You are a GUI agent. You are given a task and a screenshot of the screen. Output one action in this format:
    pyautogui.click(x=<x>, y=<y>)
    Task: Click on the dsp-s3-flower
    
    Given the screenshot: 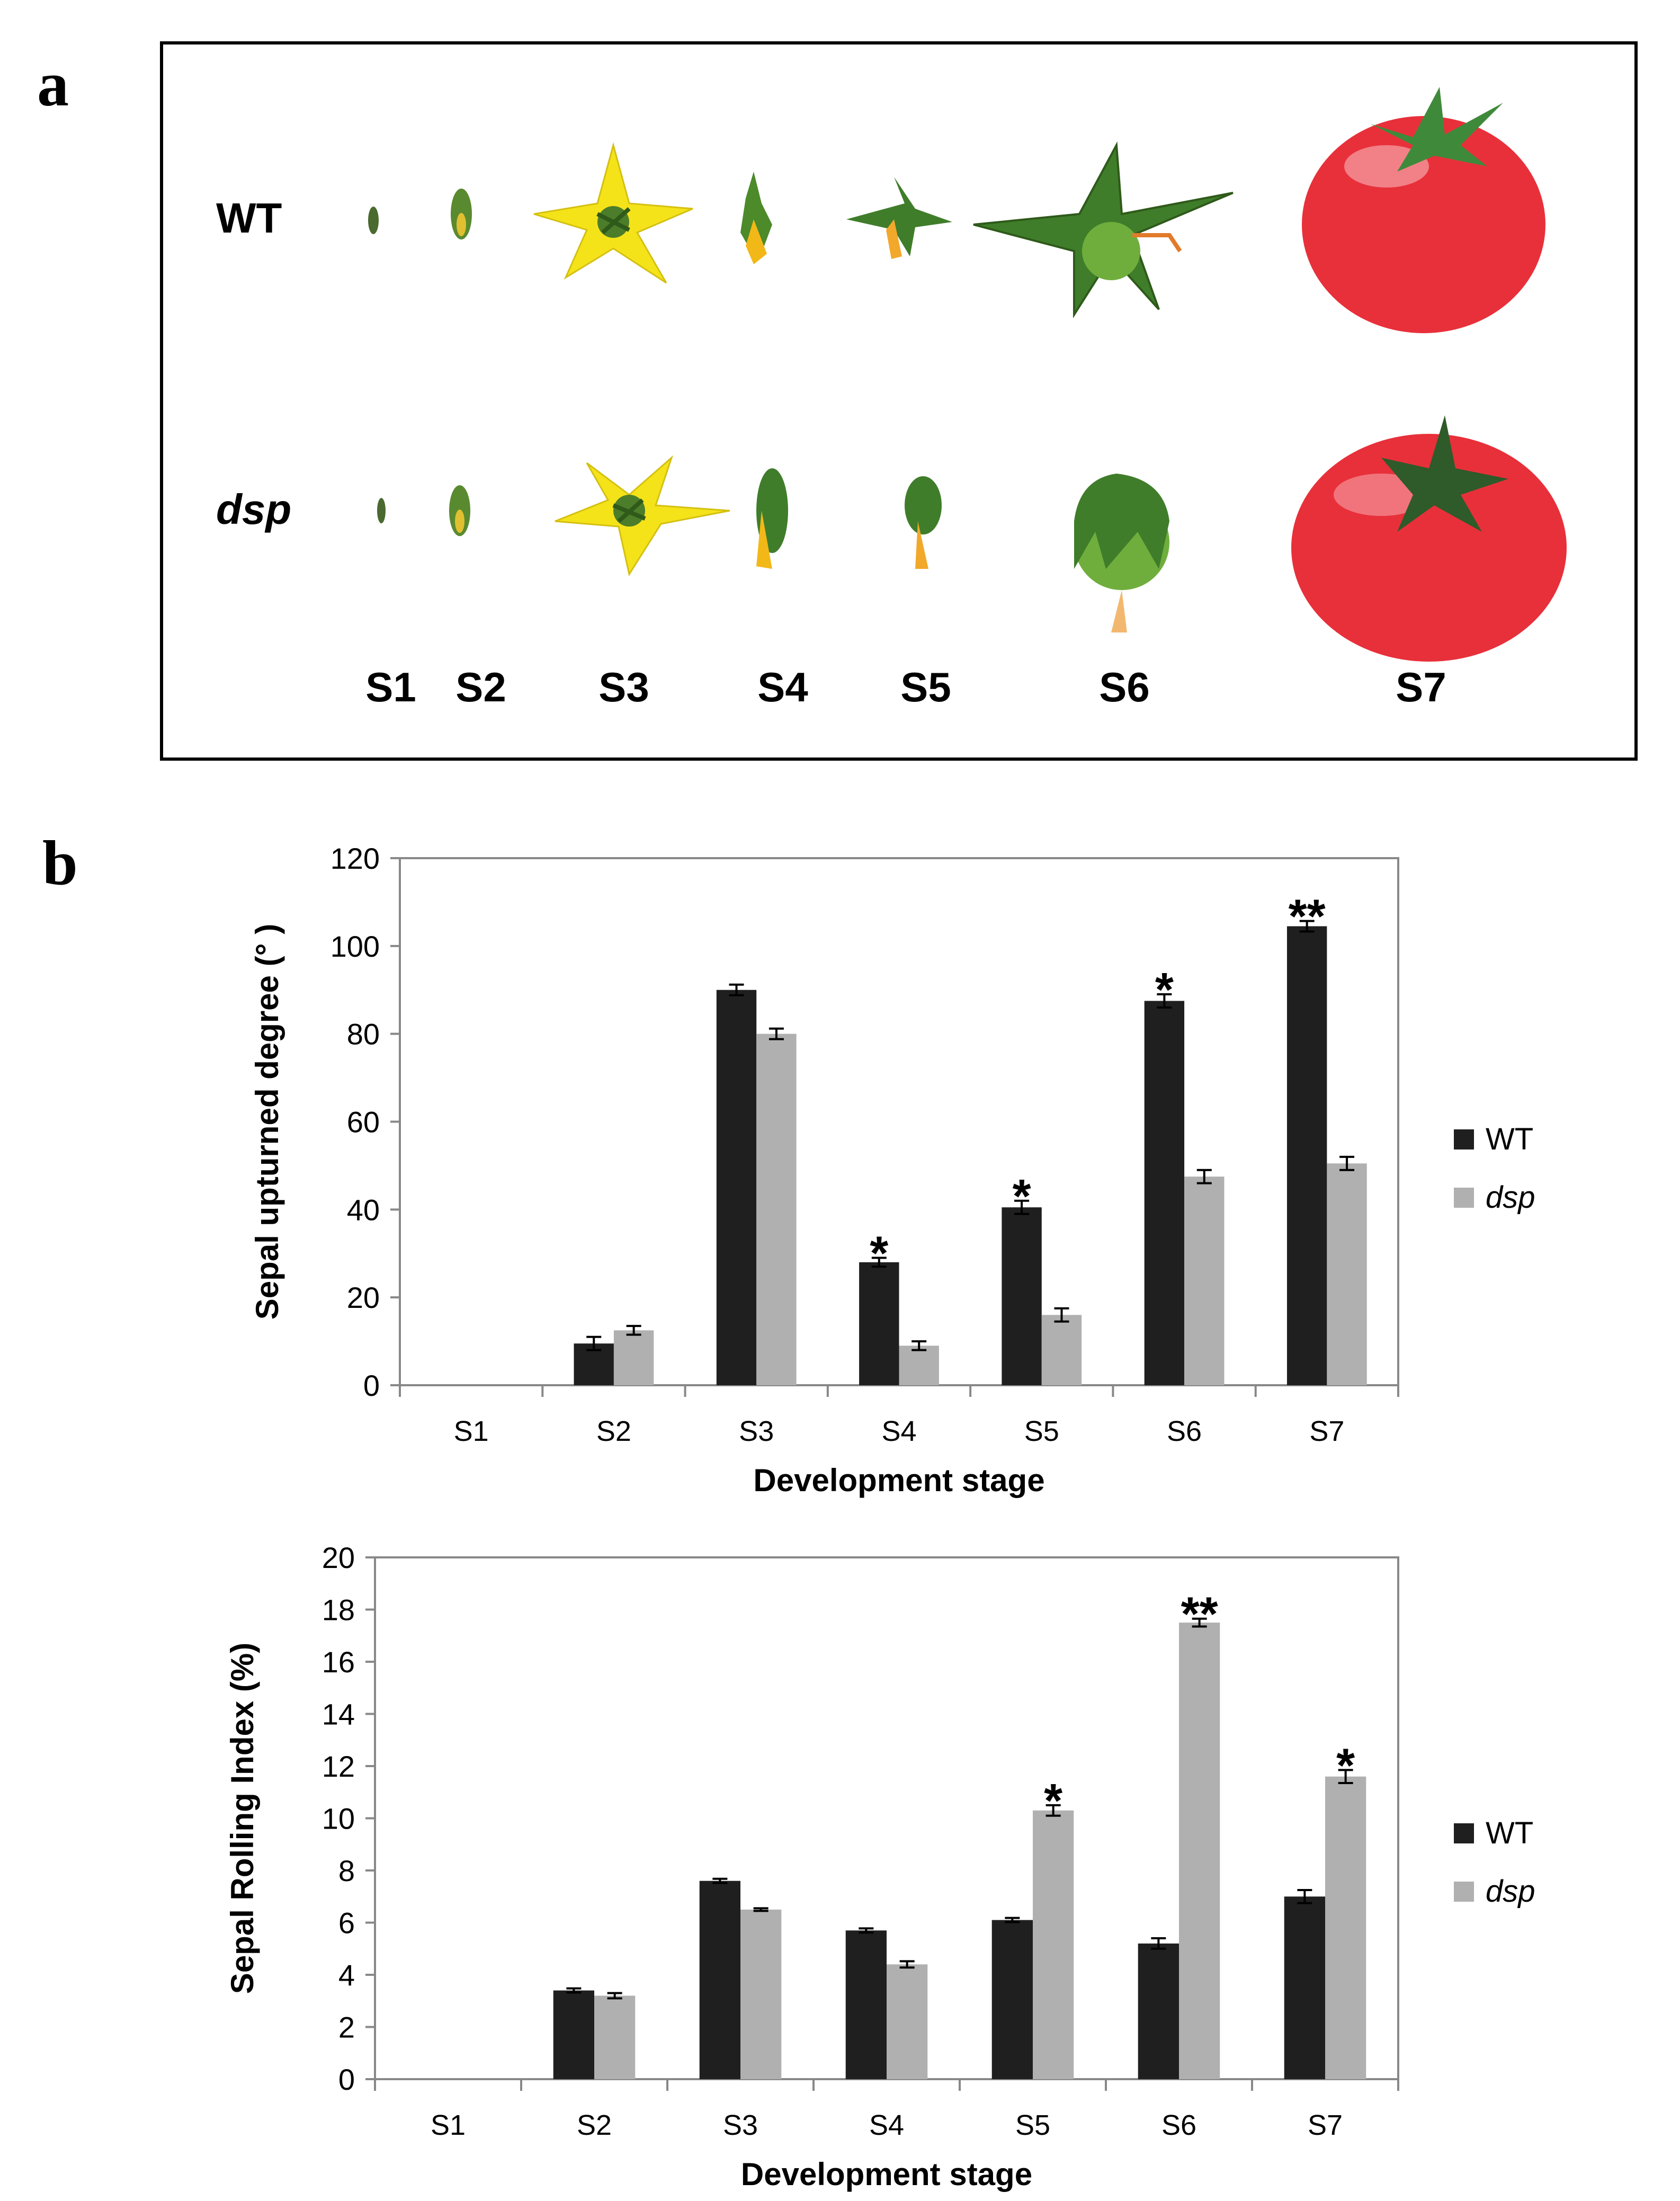 What is the action you would take?
    pyautogui.click(x=642, y=515)
    